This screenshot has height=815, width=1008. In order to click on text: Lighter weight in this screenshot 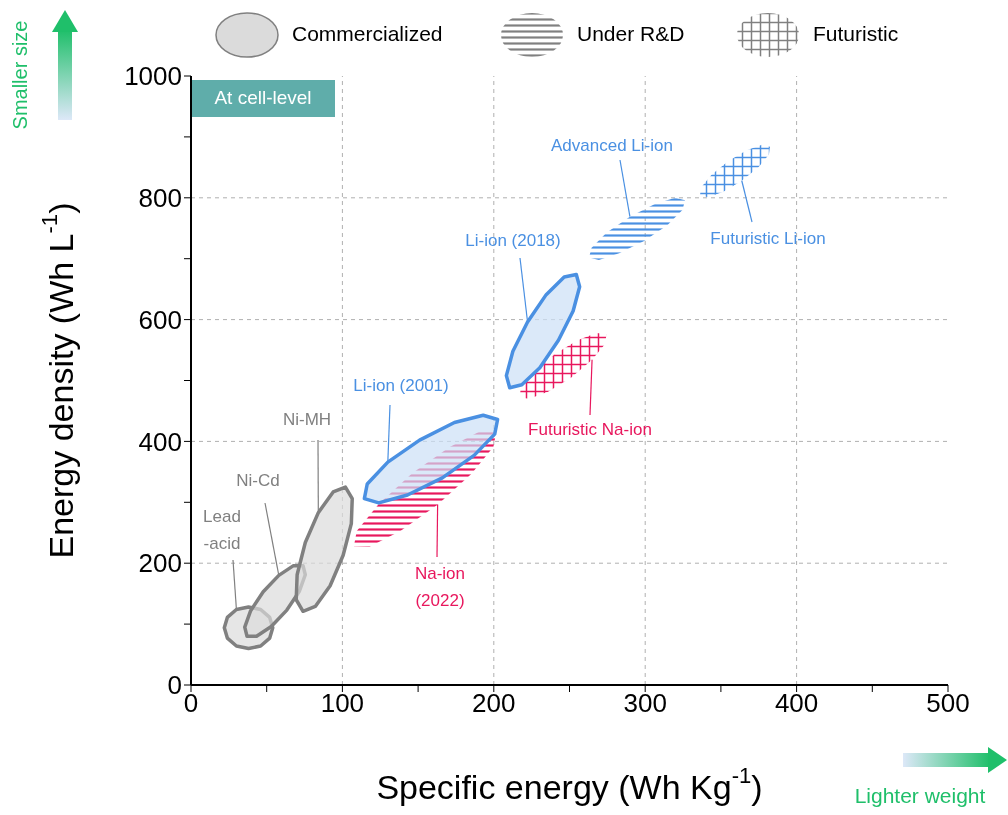, I will do `click(920, 795)`.